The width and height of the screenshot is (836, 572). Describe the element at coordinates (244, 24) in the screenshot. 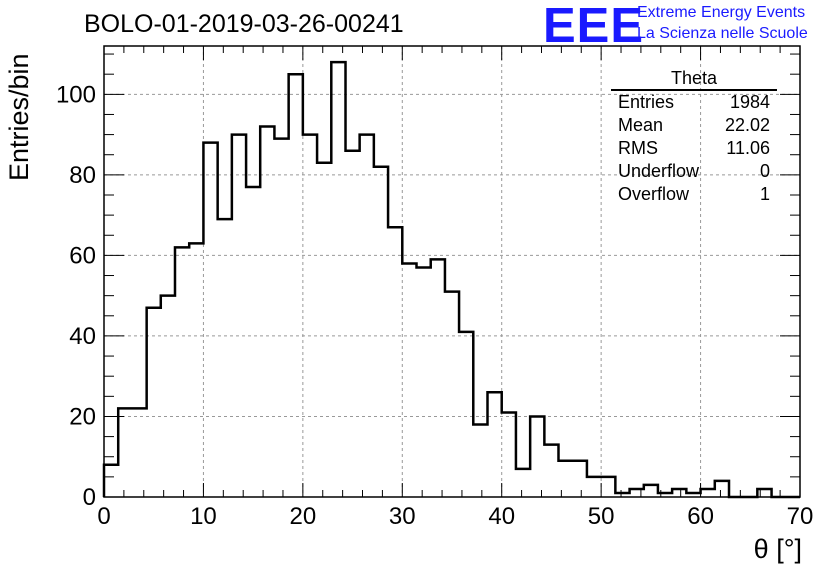

I see `chart-title: BOLO-01-2019-03-26-00241` at that location.